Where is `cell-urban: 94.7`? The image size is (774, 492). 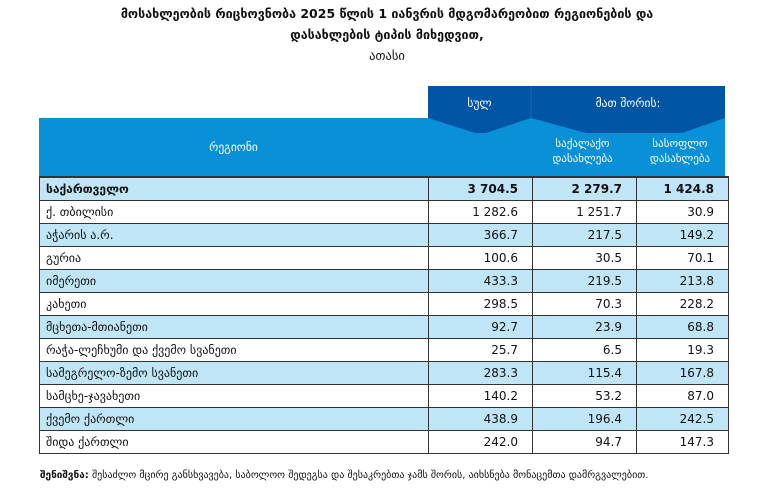 cell-urban: 94.7 is located at coordinates (584, 442).